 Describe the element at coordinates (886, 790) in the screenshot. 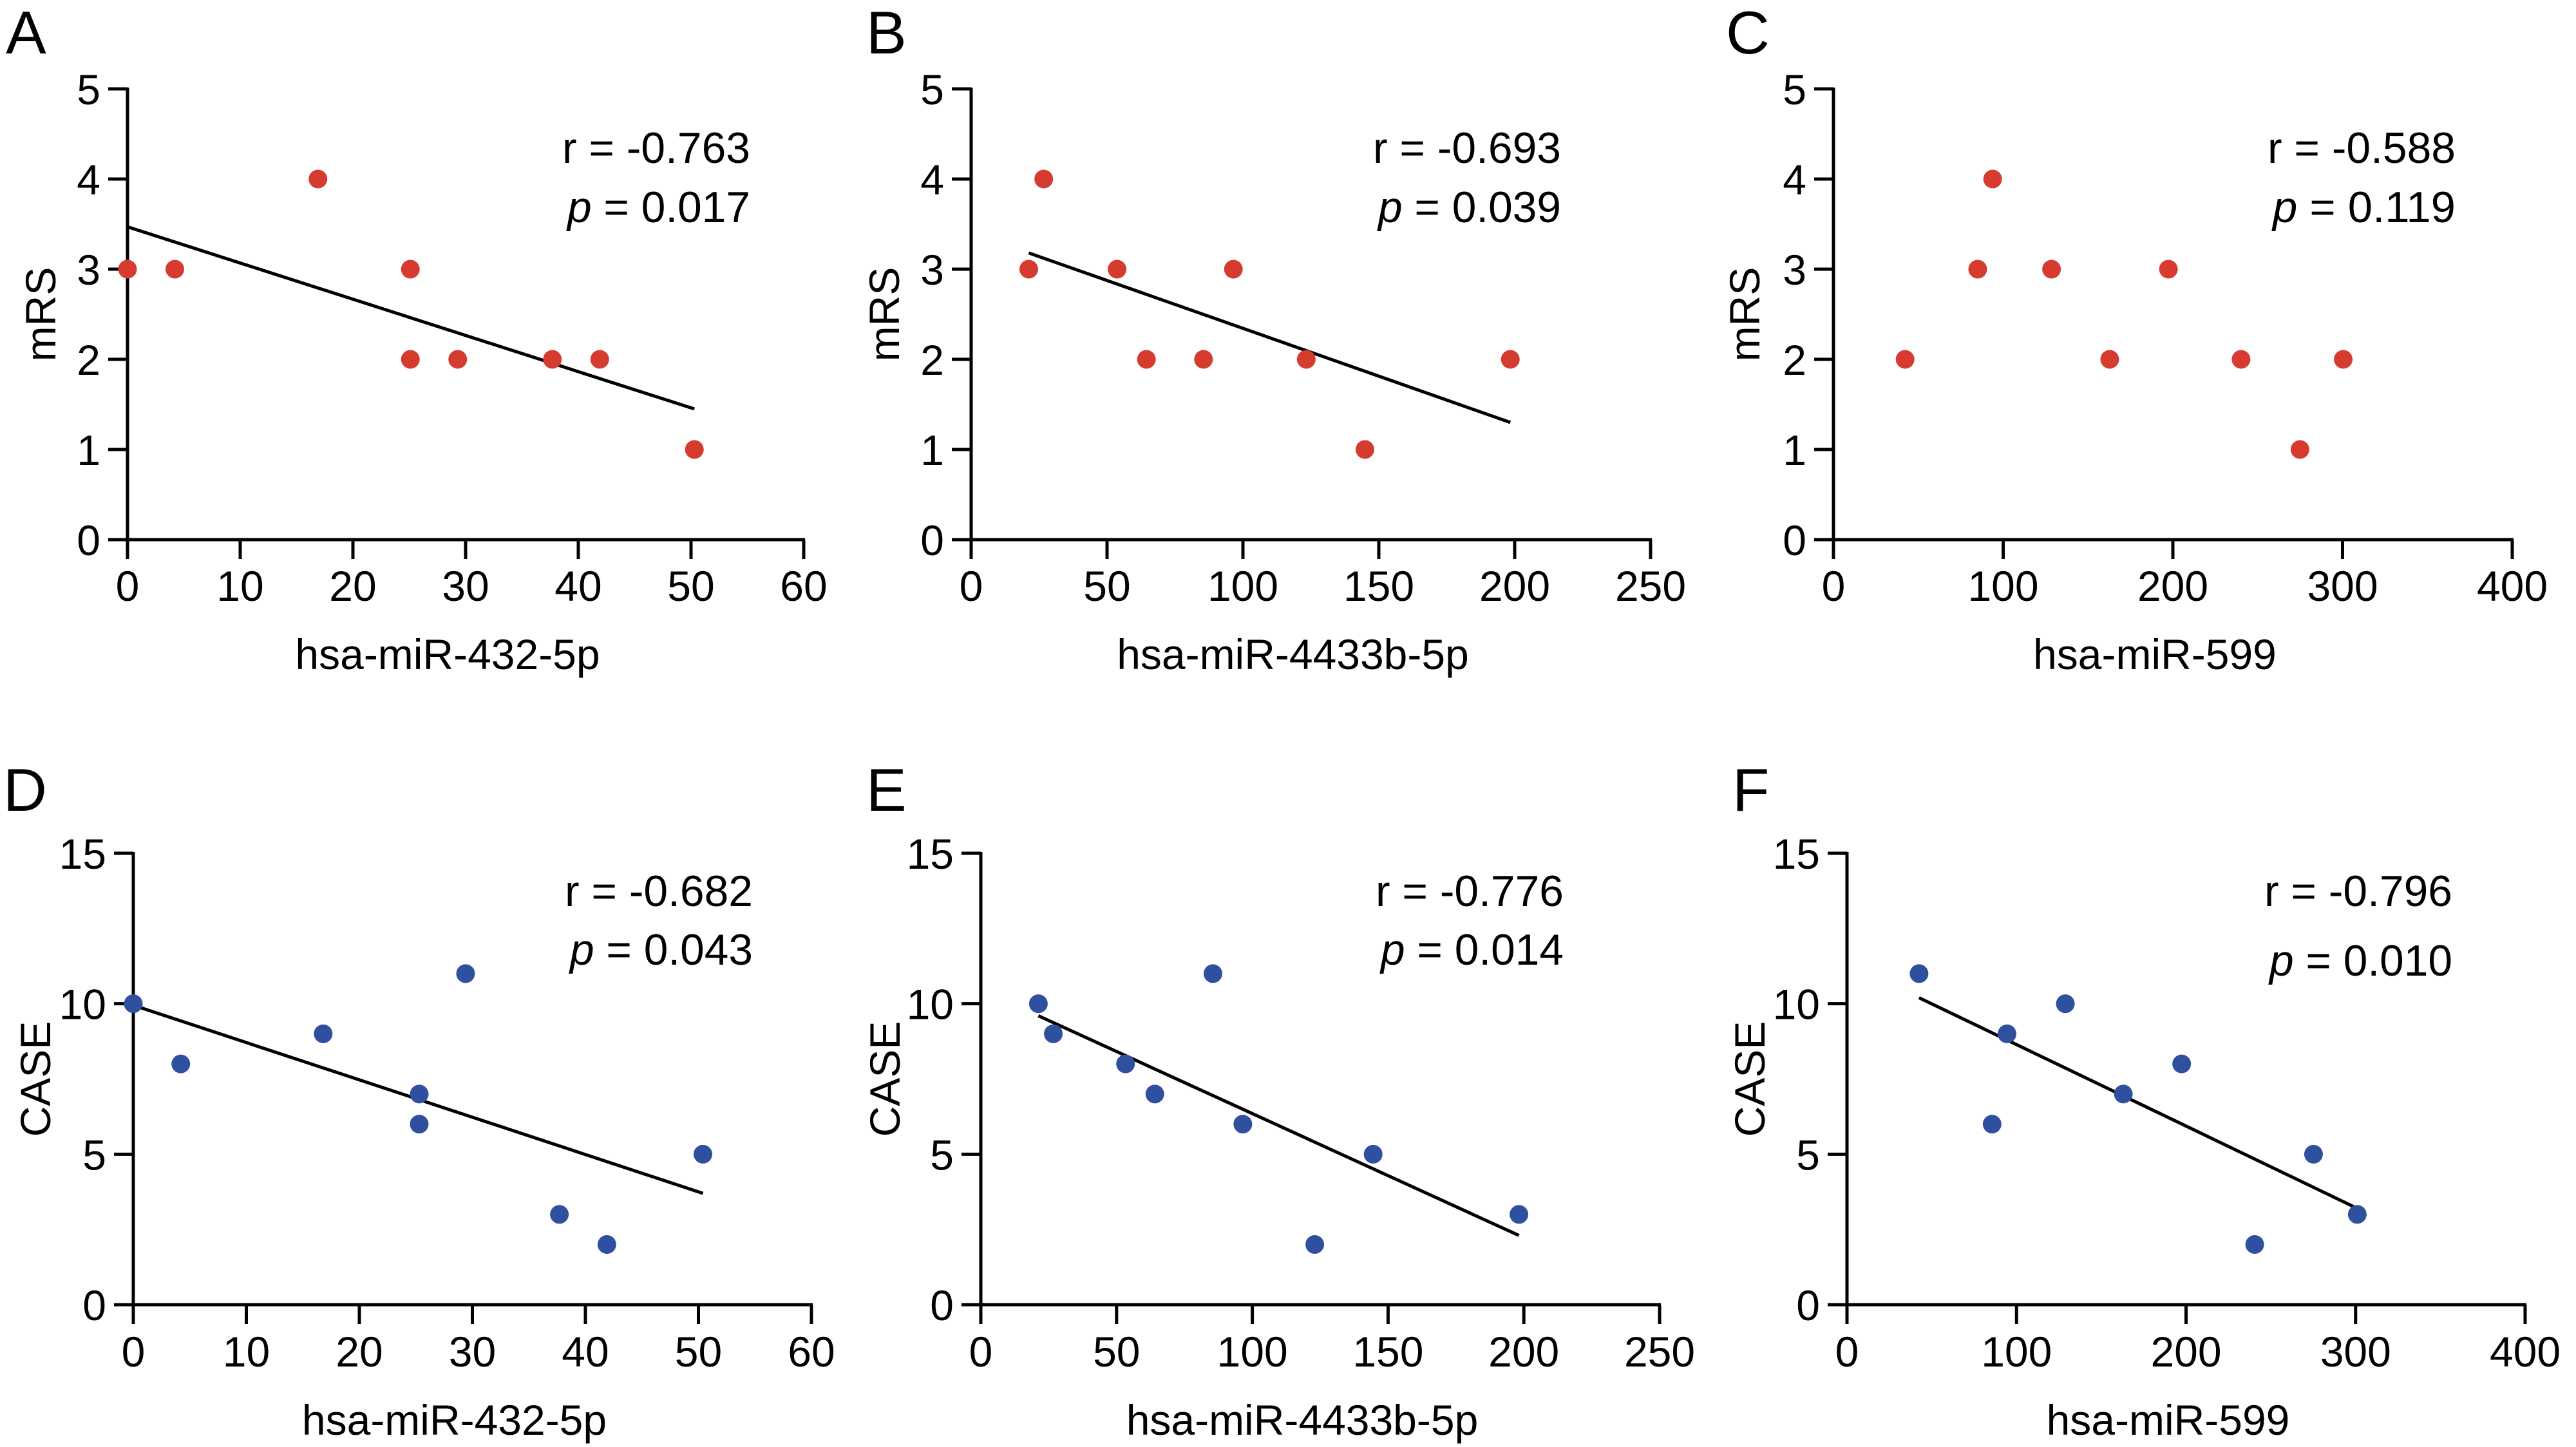

I see `panel-letter: E` at that location.